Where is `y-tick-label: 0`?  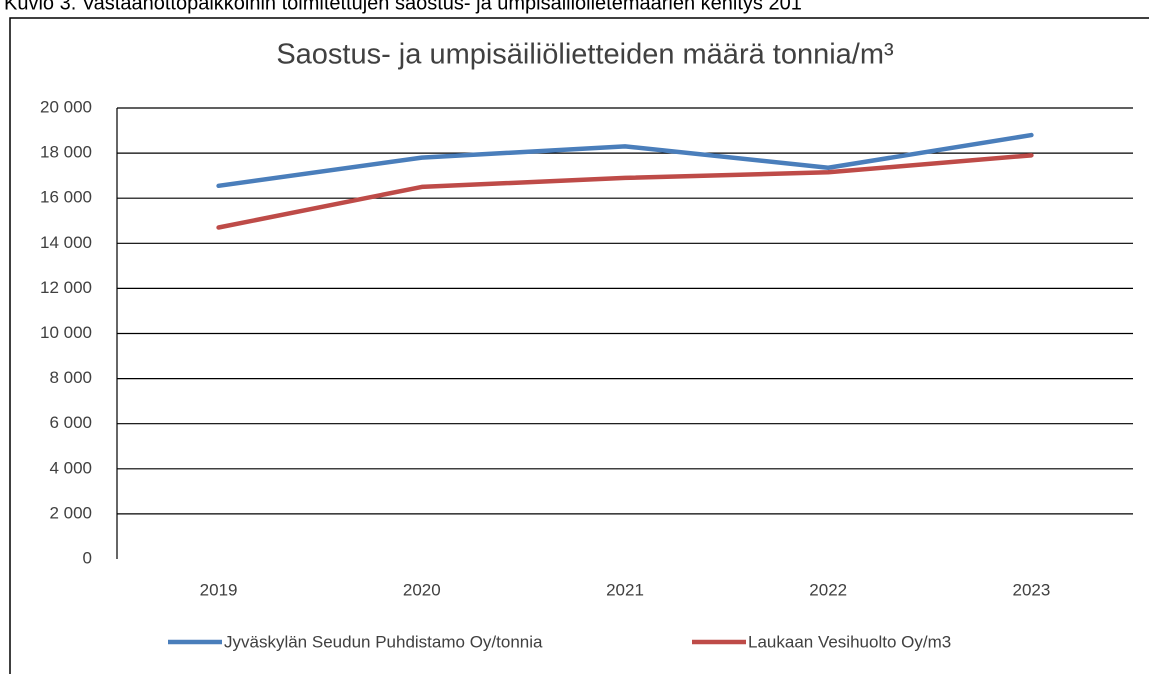
y-tick-label: 0 is located at coordinates (87, 557).